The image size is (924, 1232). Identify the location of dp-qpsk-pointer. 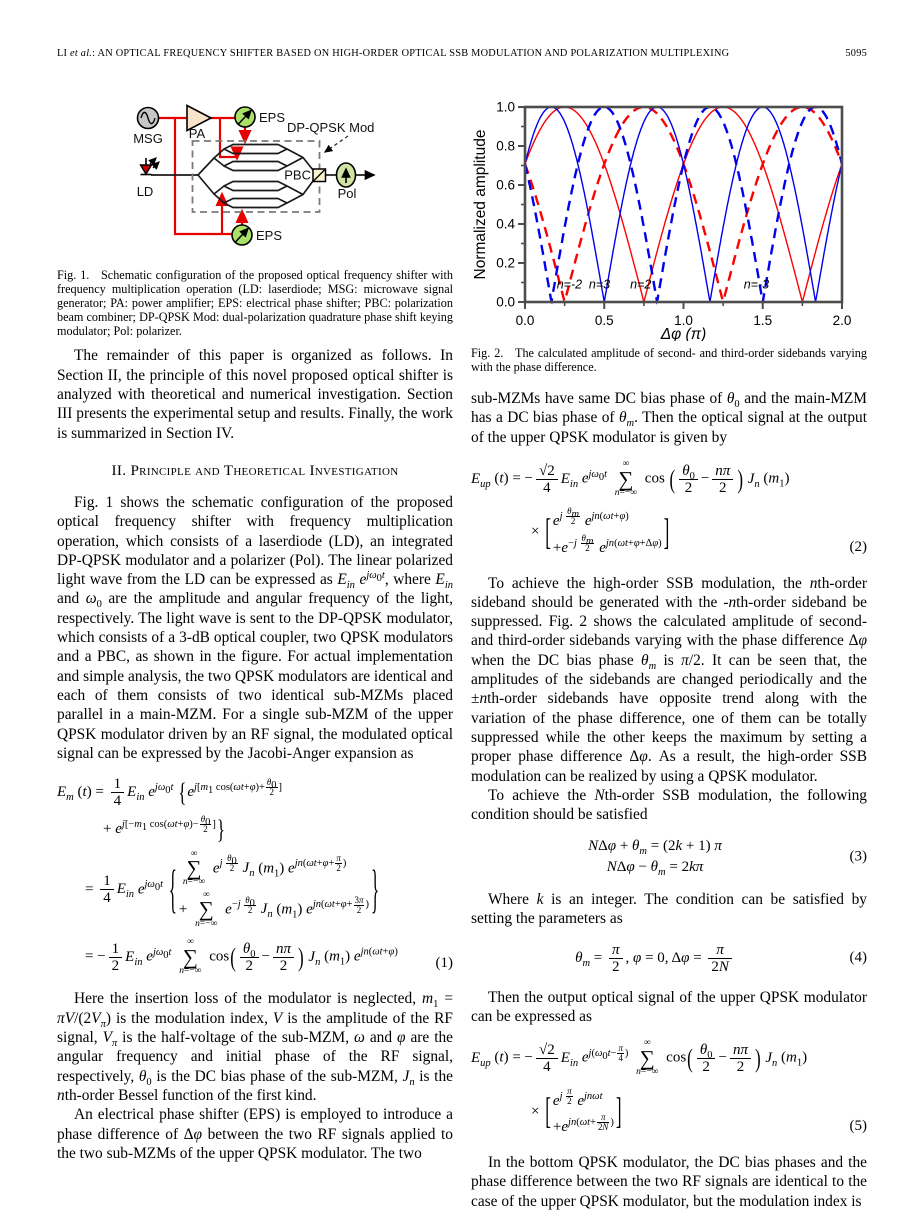
(336, 144).